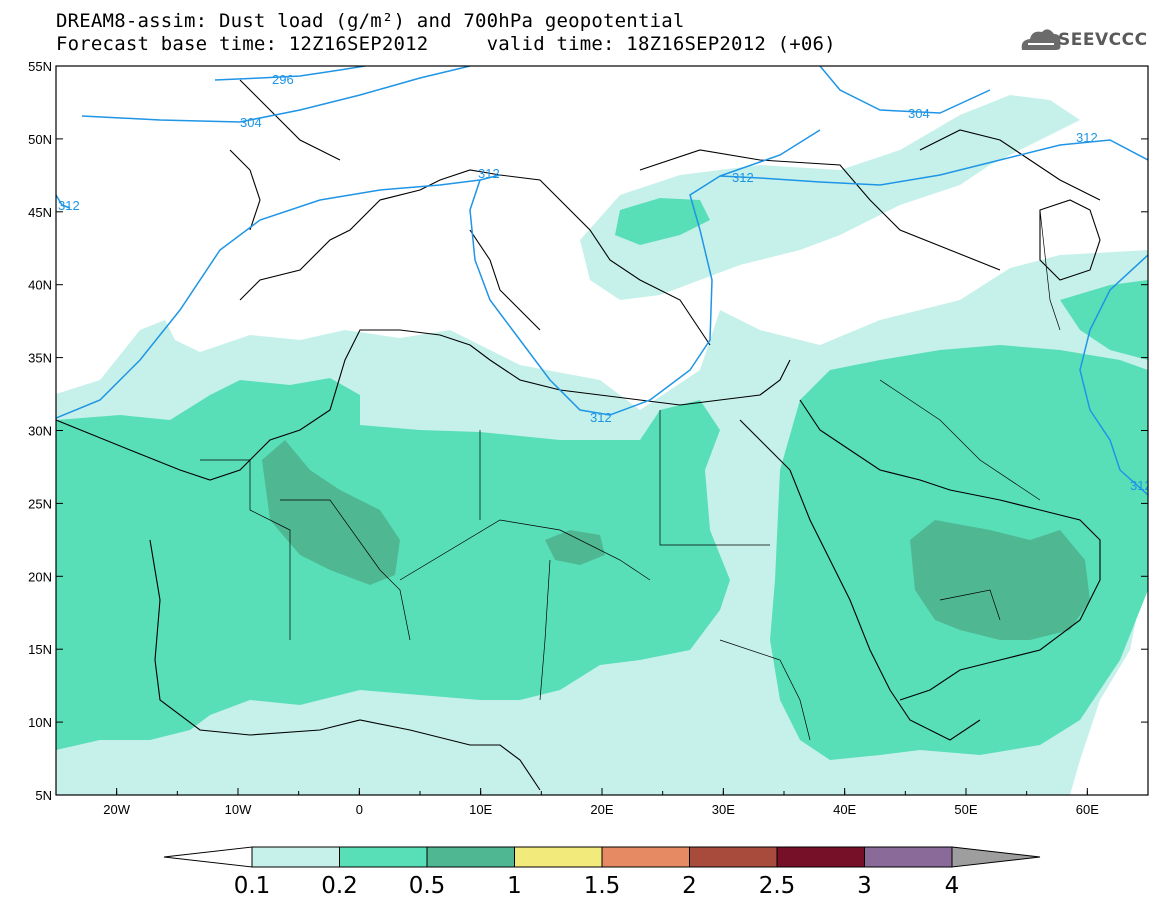  Describe the element at coordinates (427, 886) in the screenshot. I see `colorbar-label: 0.5` at that location.